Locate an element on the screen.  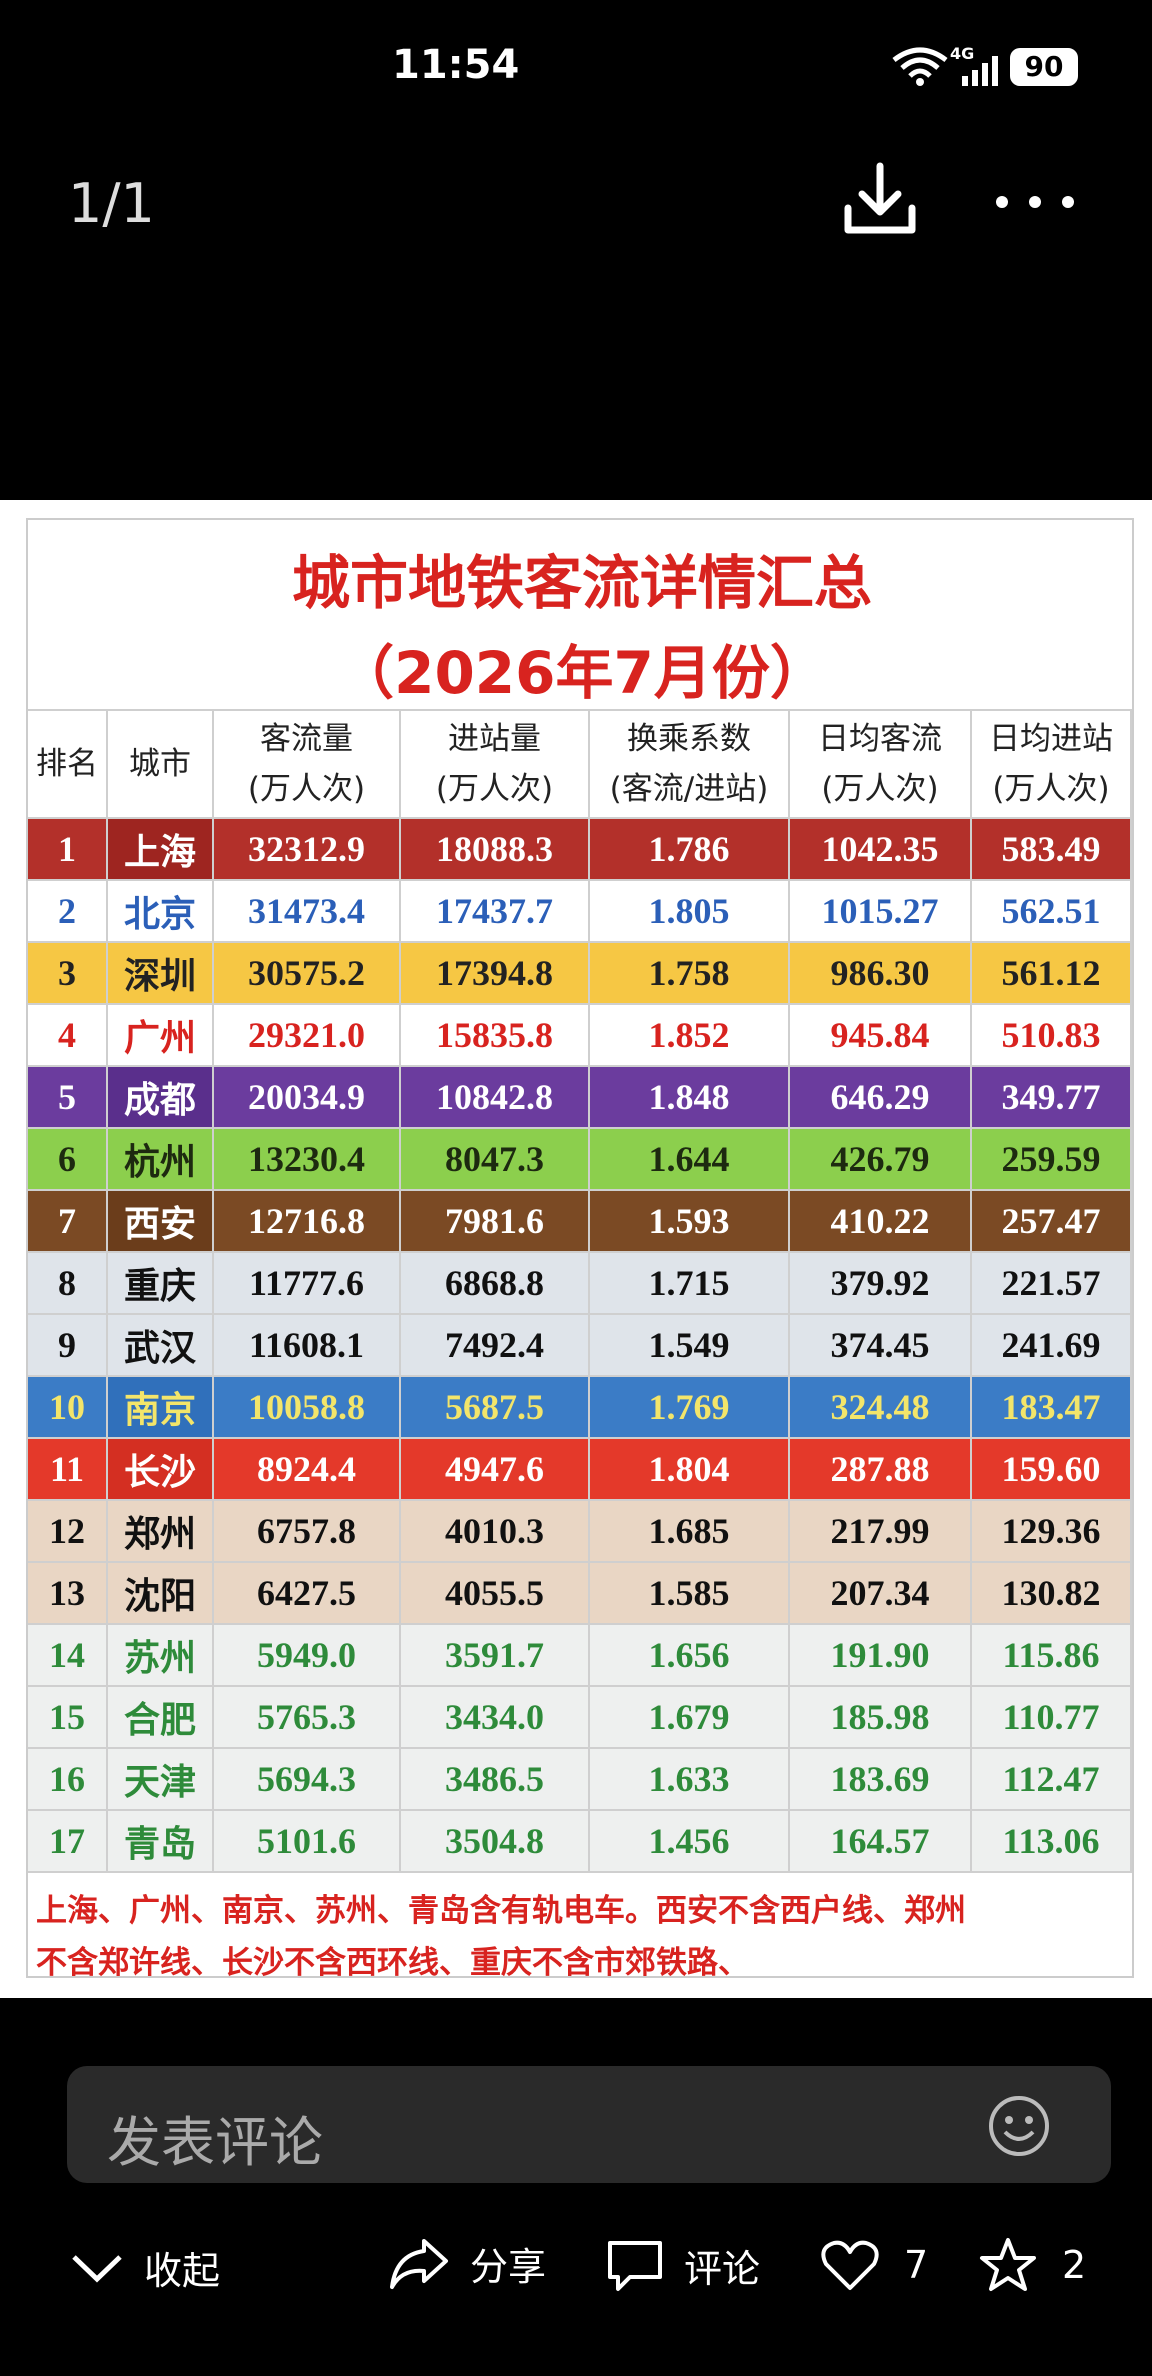
header-cell: 换乘系数 (客流/进站) is located at coordinates (690, 764).